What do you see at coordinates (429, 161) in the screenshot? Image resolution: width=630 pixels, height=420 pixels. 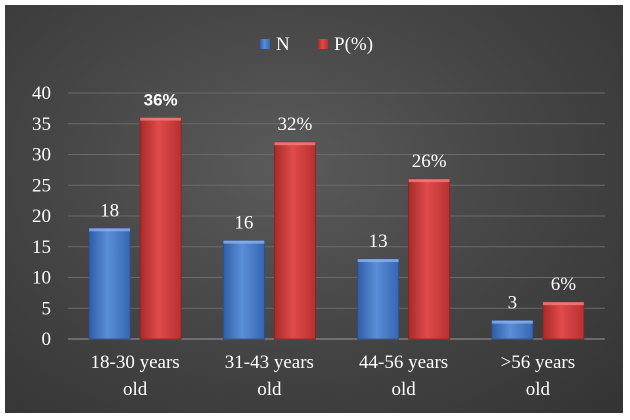 I see `data-label: 26%` at bounding box center [429, 161].